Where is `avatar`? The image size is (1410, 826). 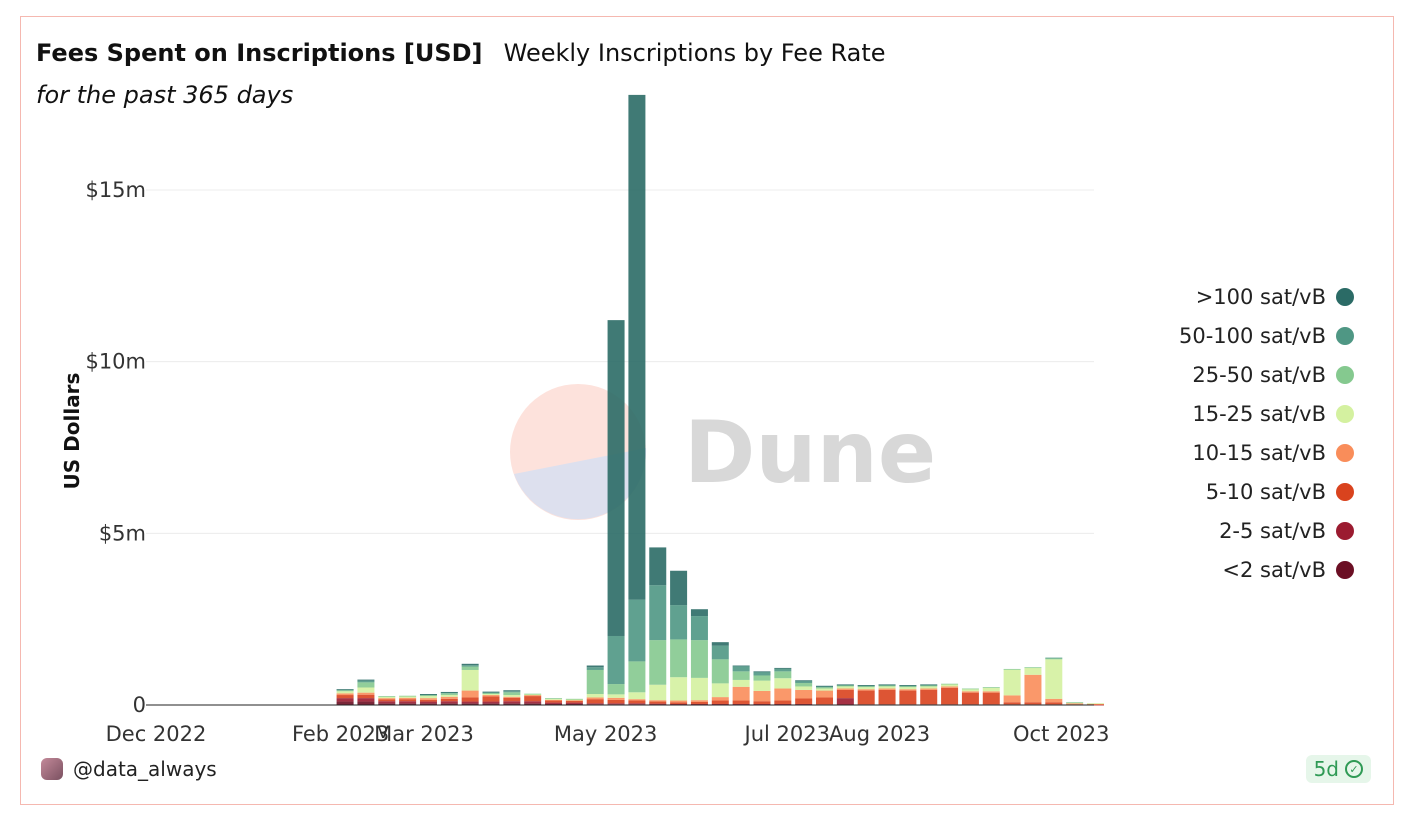 avatar is located at coordinates (52, 769).